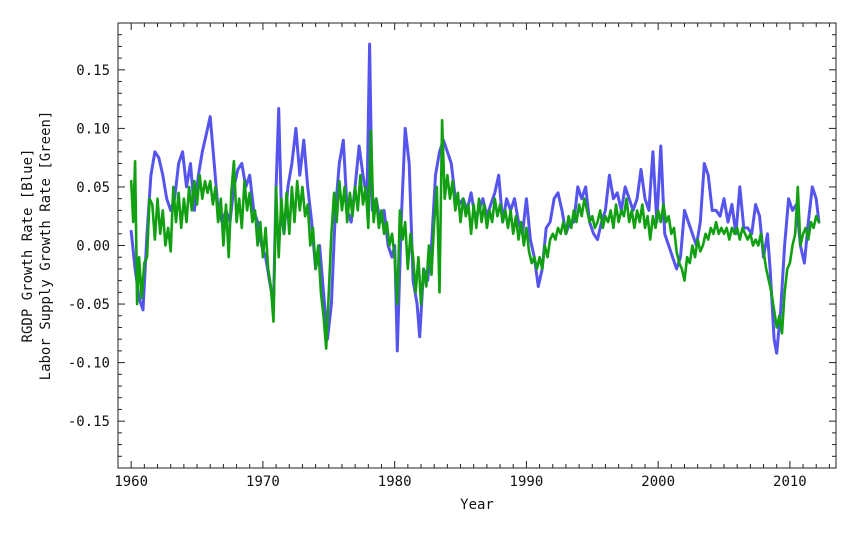 This screenshot has width=864, height=534. Describe the element at coordinates (93, 188) in the screenshot. I see `y-tick-label: 0.05` at that location.